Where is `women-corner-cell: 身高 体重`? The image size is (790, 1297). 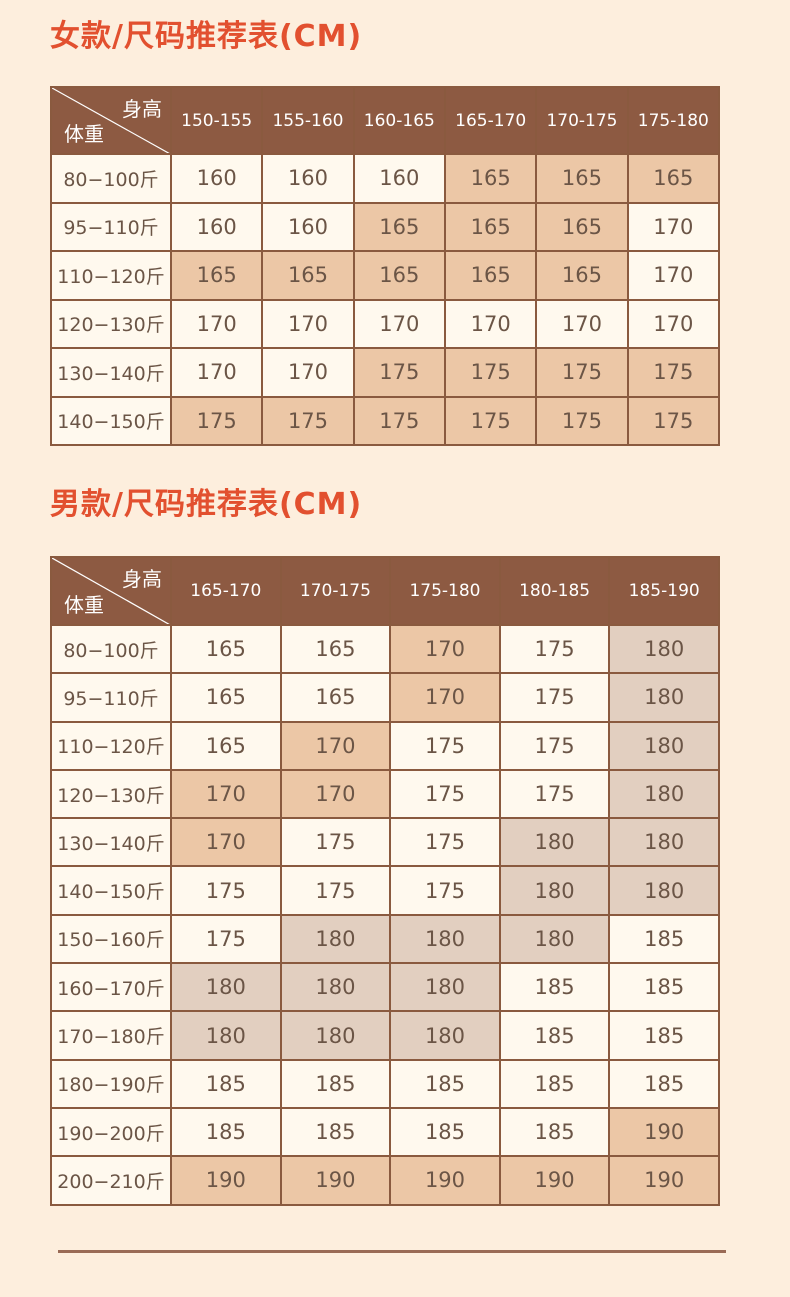 women-corner-cell: 身高 体重 is located at coordinates (111, 120).